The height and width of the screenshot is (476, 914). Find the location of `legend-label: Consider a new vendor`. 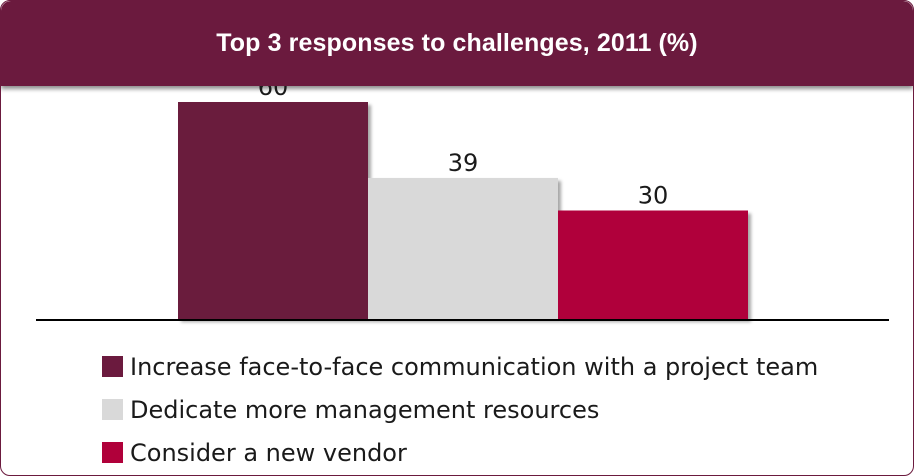

legend-label: Consider a new vendor is located at coordinates (268, 452).